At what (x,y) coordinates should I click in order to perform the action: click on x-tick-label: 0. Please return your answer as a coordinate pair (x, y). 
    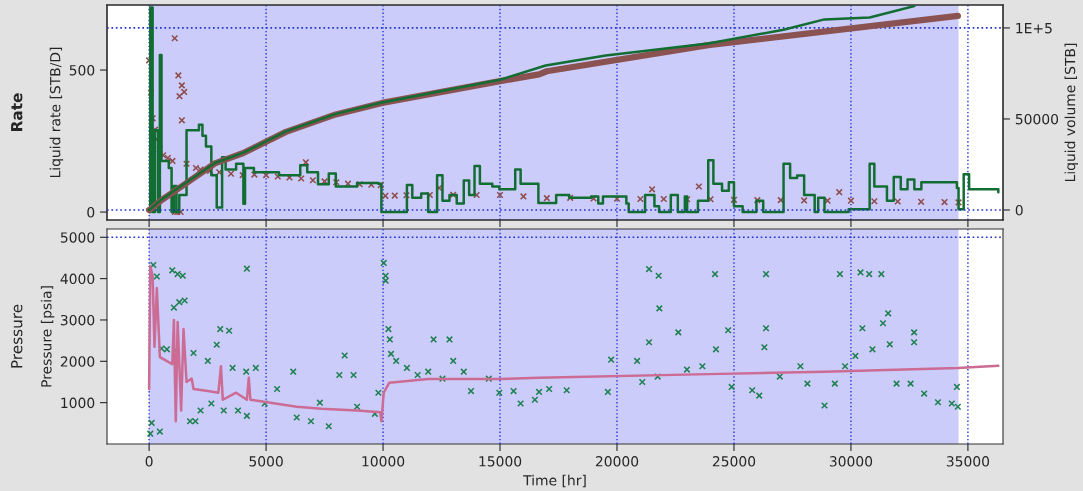
    Looking at the image, I should click on (149, 461).